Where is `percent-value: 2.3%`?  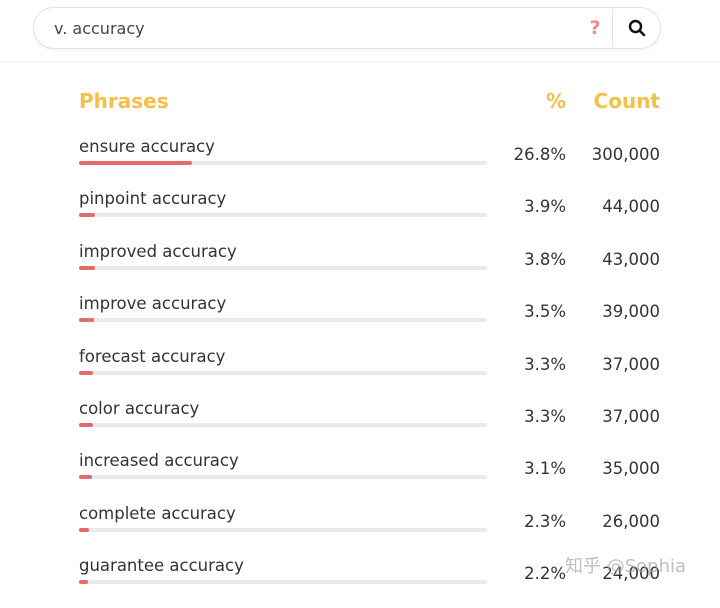
percent-value: 2.3% is located at coordinates (545, 521).